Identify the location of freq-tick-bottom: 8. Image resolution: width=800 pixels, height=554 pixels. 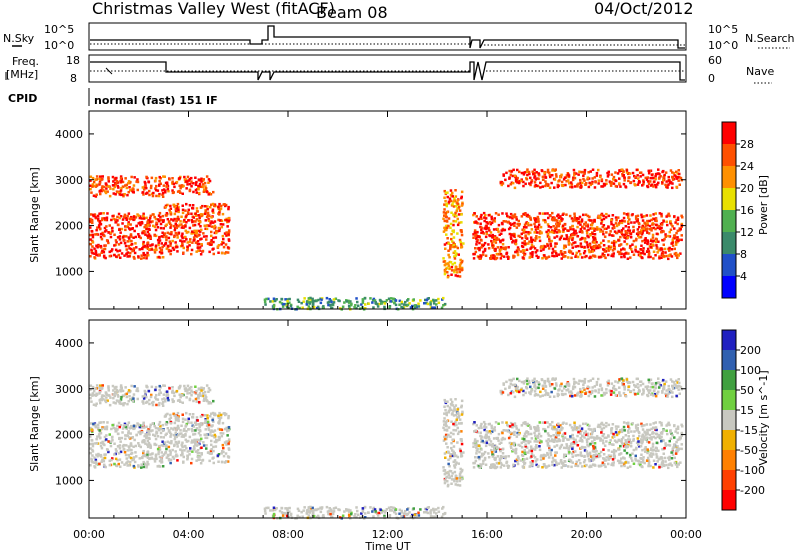
(73, 78).